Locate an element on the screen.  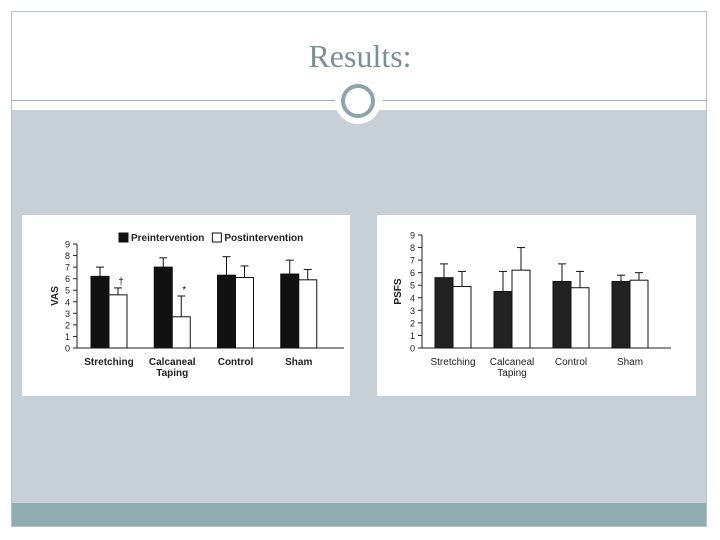
slide-title: Results: is located at coordinates (360, 56).